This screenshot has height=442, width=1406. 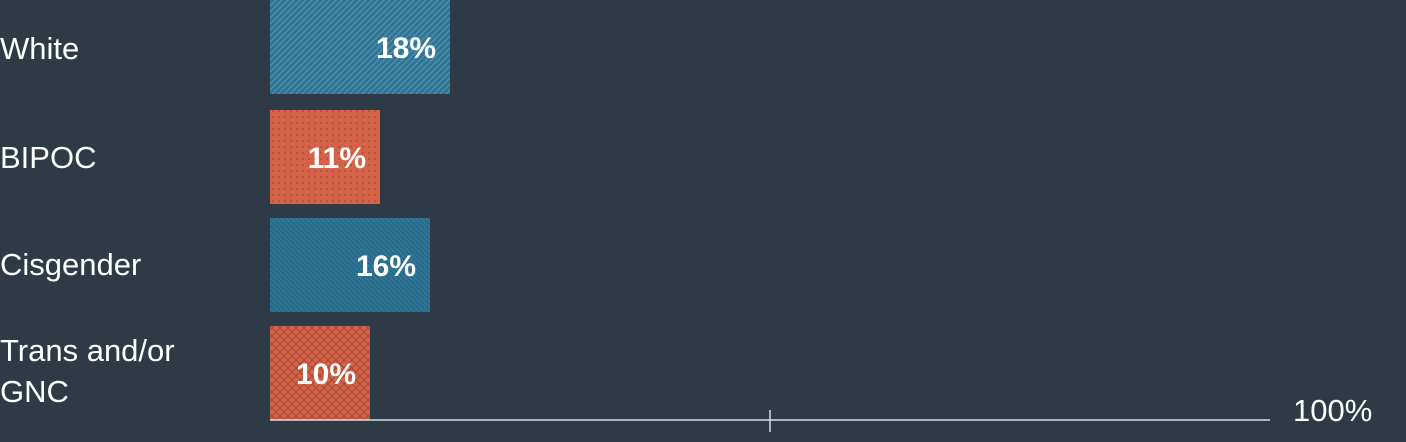 What do you see at coordinates (70, 264) in the screenshot?
I see `category-label-cisgender: Cisgender` at bounding box center [70, 264].